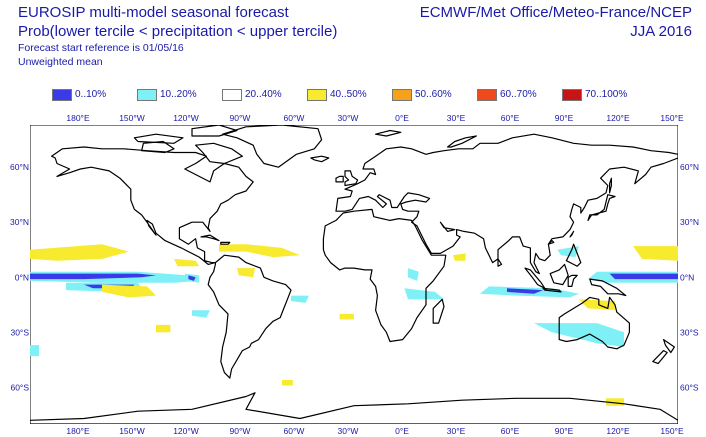  What do you see at coordinates (402, 118) in the screenshot?
I see `lon-tick-top: 0°E` at bounding box center [402, 118].